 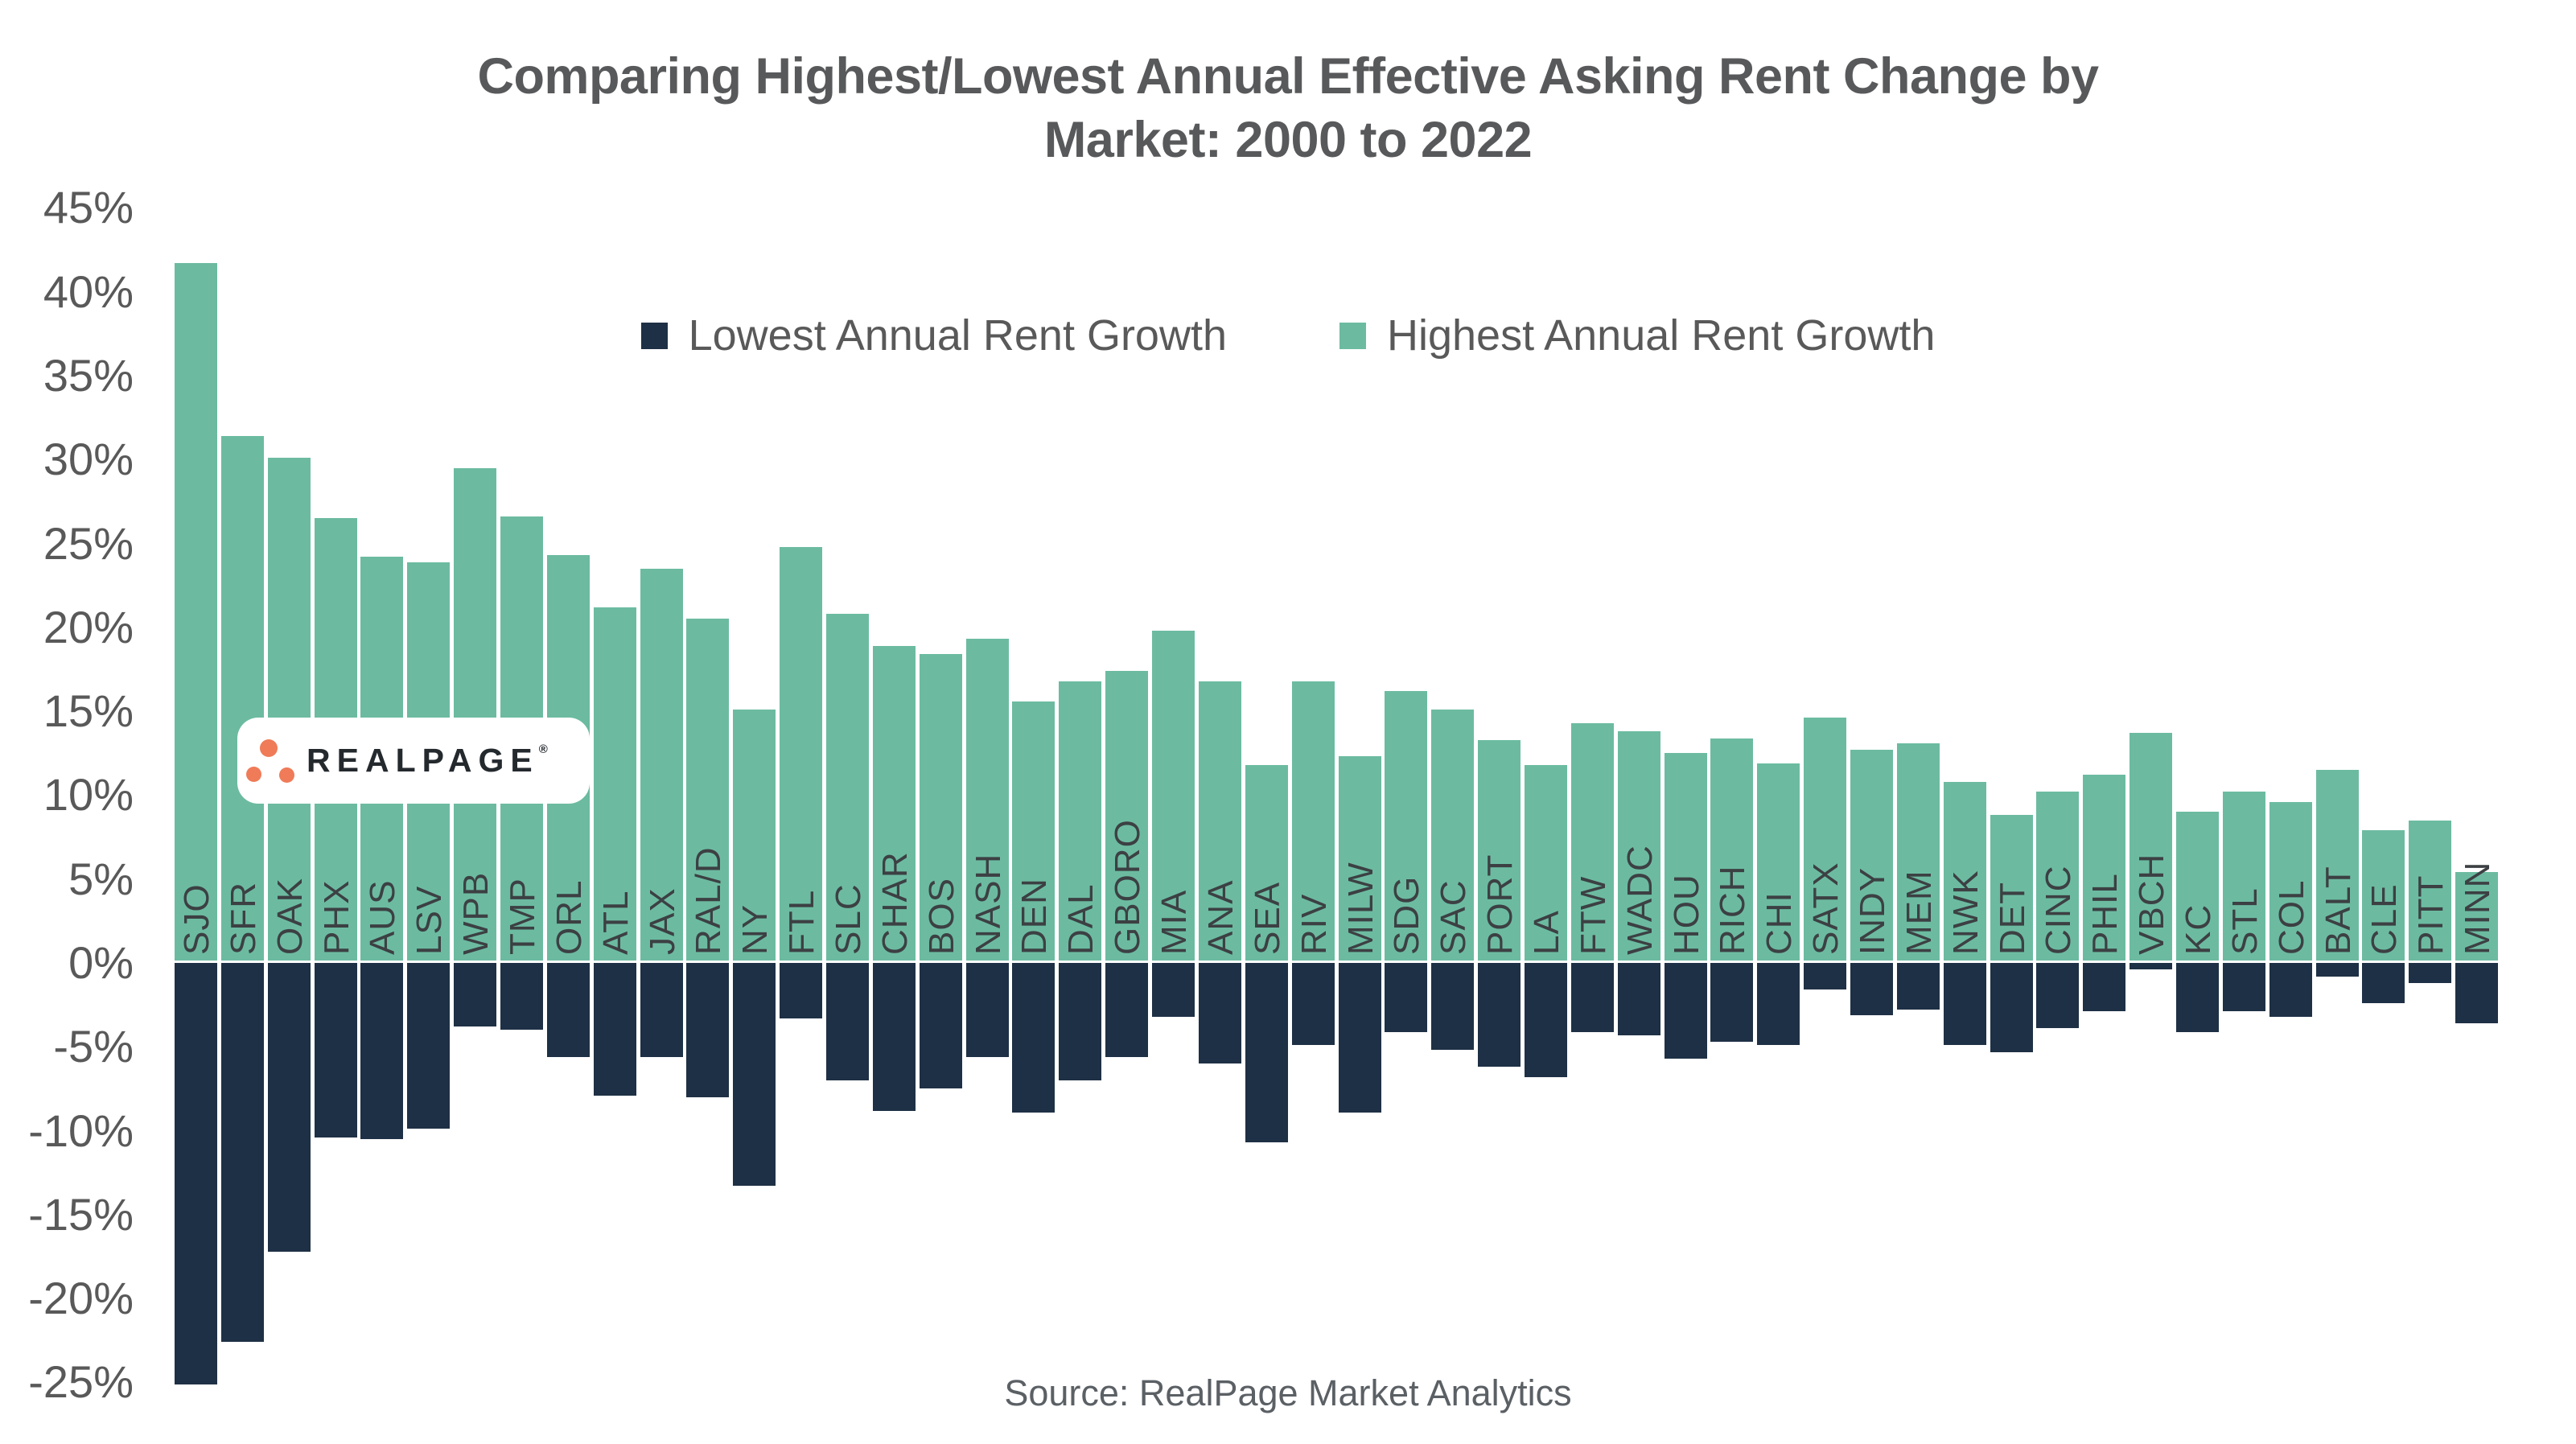 I want to click on y-tick-5: 5%, so click(x=101, y=879).